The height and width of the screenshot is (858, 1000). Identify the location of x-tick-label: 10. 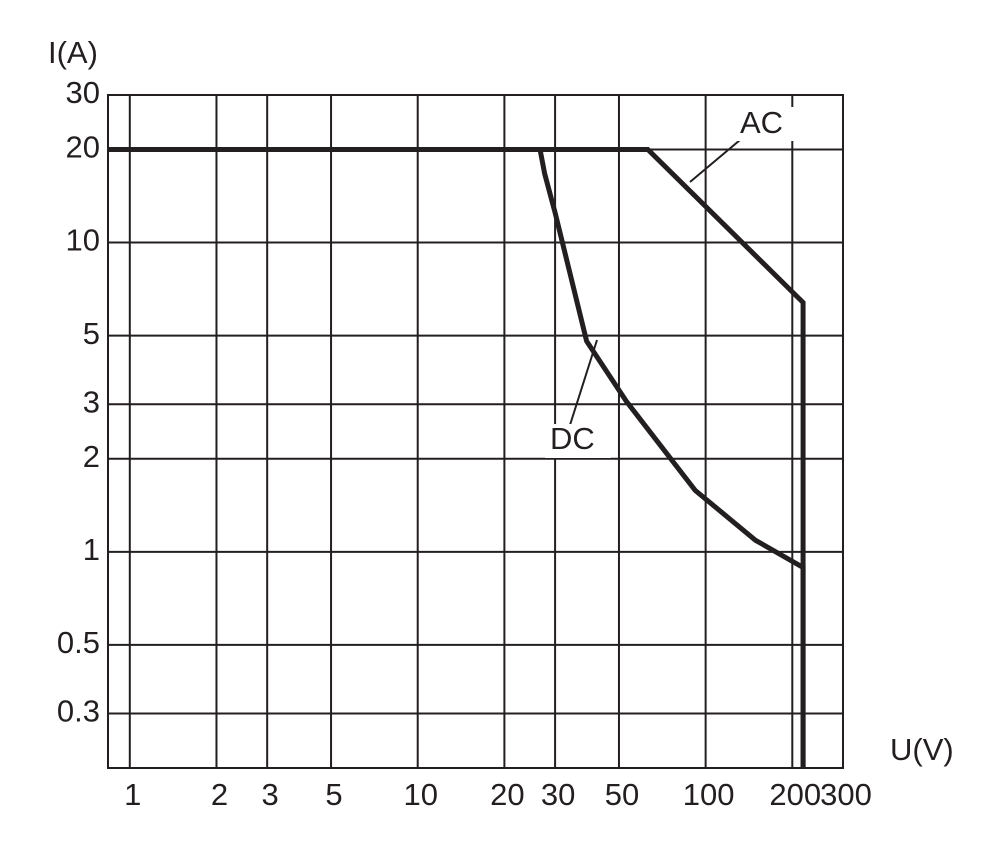
(420, 794).